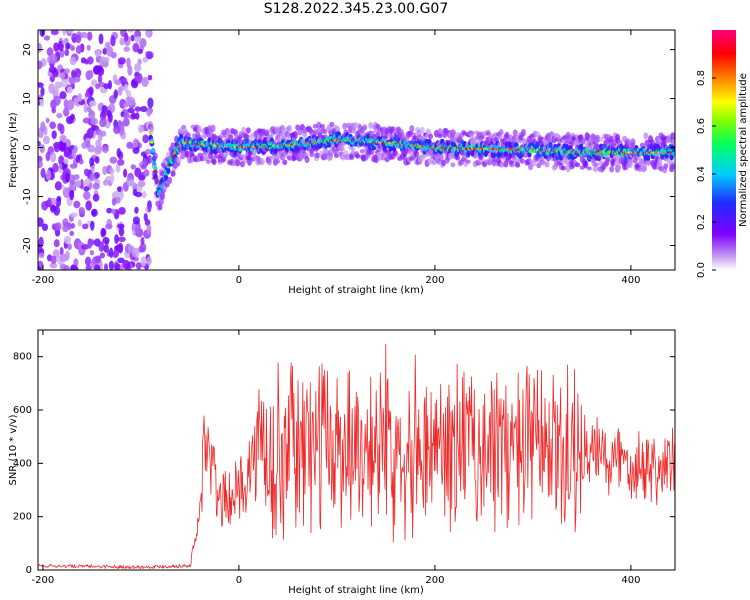 The width and height of the screenshot is (750, 600). Describe the element at coordinates (724, 150) in the screenshot. I see `colorbar-scale` at that location.